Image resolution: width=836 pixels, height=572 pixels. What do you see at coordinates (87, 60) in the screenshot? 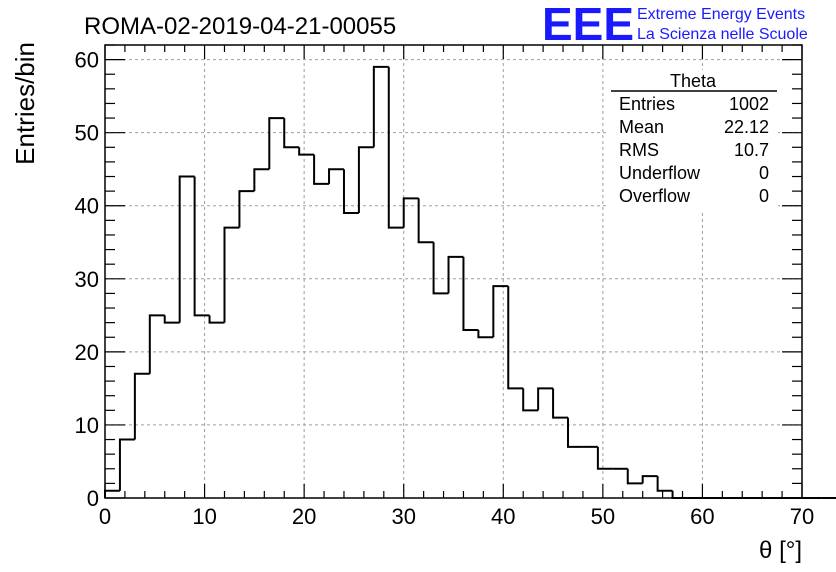
I see `y-tick-label: 60` at bounding box center [87, 60].